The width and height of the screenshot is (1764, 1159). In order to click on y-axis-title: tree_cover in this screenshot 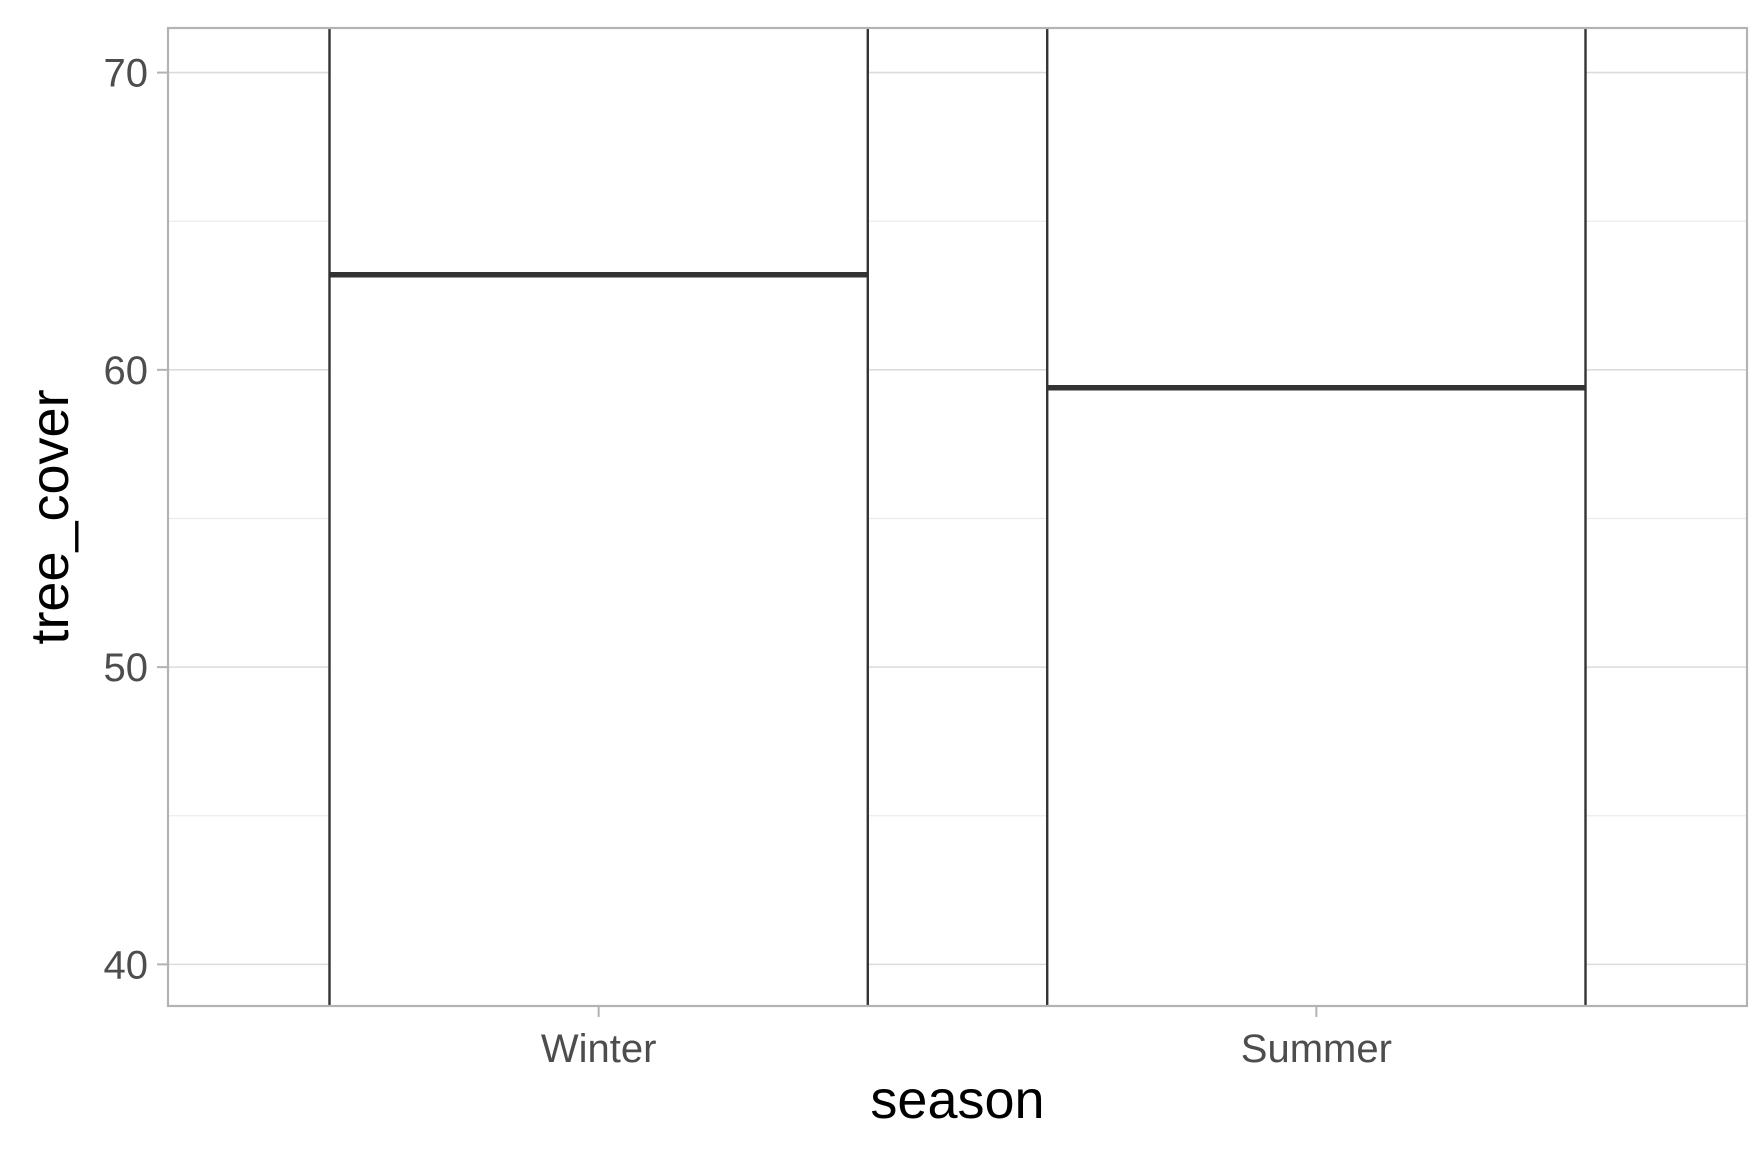, I will do `click(50, 516)`.